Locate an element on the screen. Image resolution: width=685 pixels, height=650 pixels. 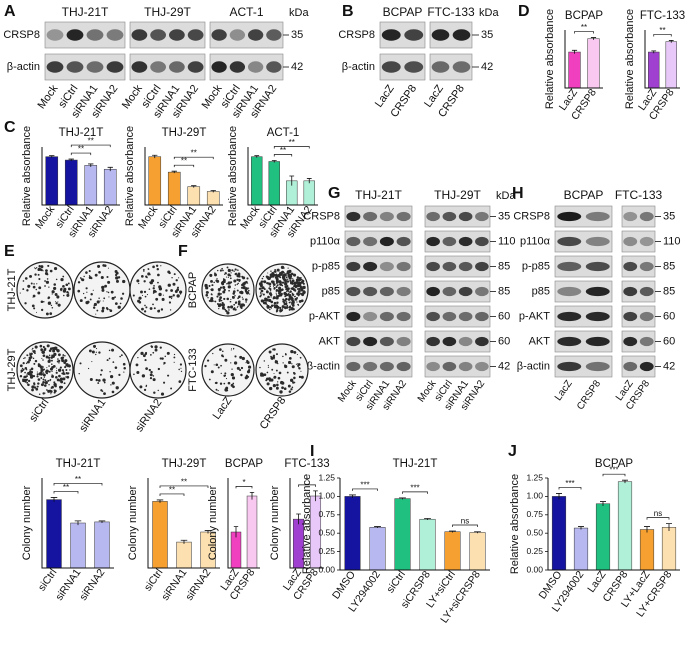
significance-label: ** is located at coordinates (194, 153).